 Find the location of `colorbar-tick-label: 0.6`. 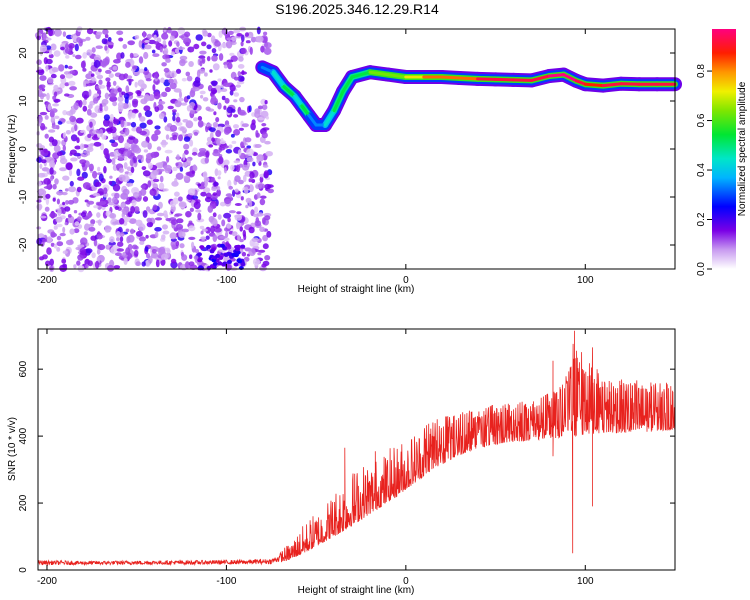

colorbar-tick-label: 0.6 is located at coordinates (701, 120).